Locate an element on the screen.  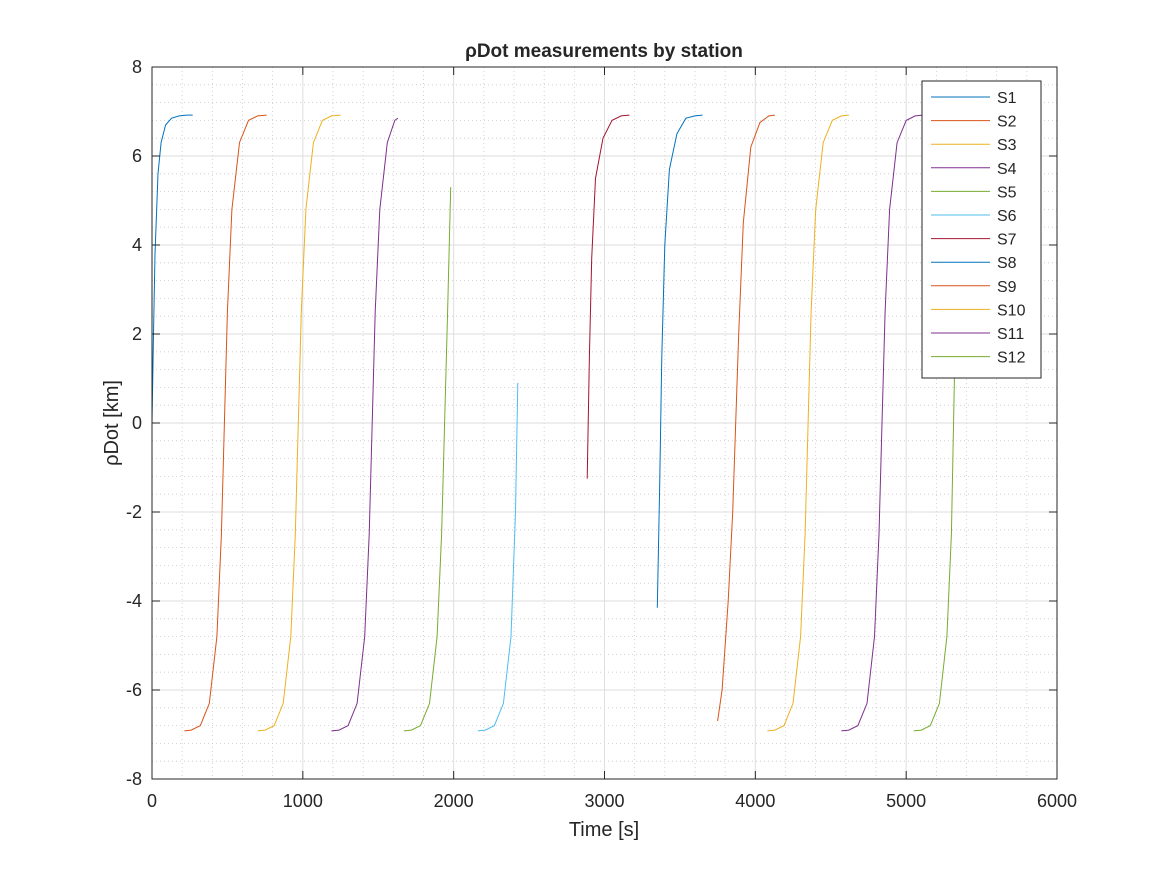
y-tick-label: -8 is located at coordinates (134, 779).